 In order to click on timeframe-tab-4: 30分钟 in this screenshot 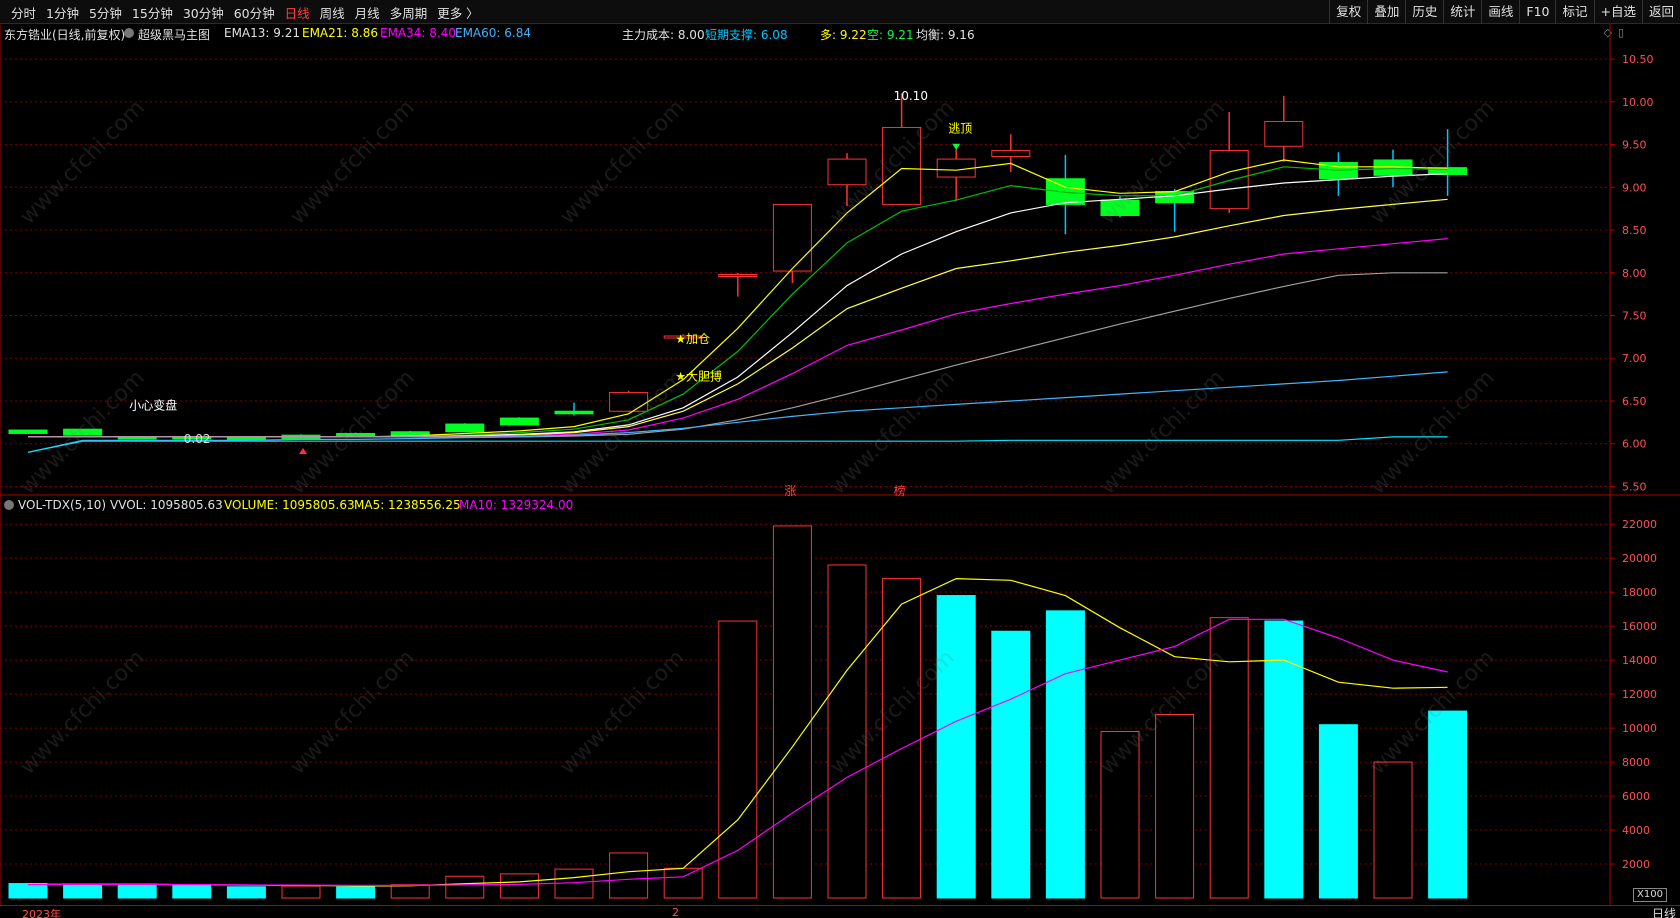, I will do `click(203, 13)`.